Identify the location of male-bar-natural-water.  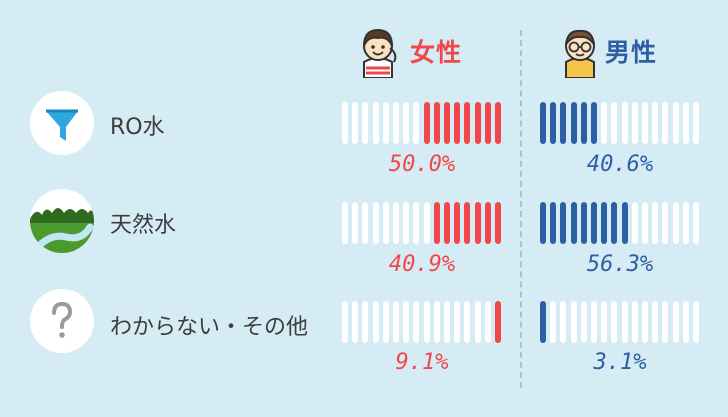
(620, 223).